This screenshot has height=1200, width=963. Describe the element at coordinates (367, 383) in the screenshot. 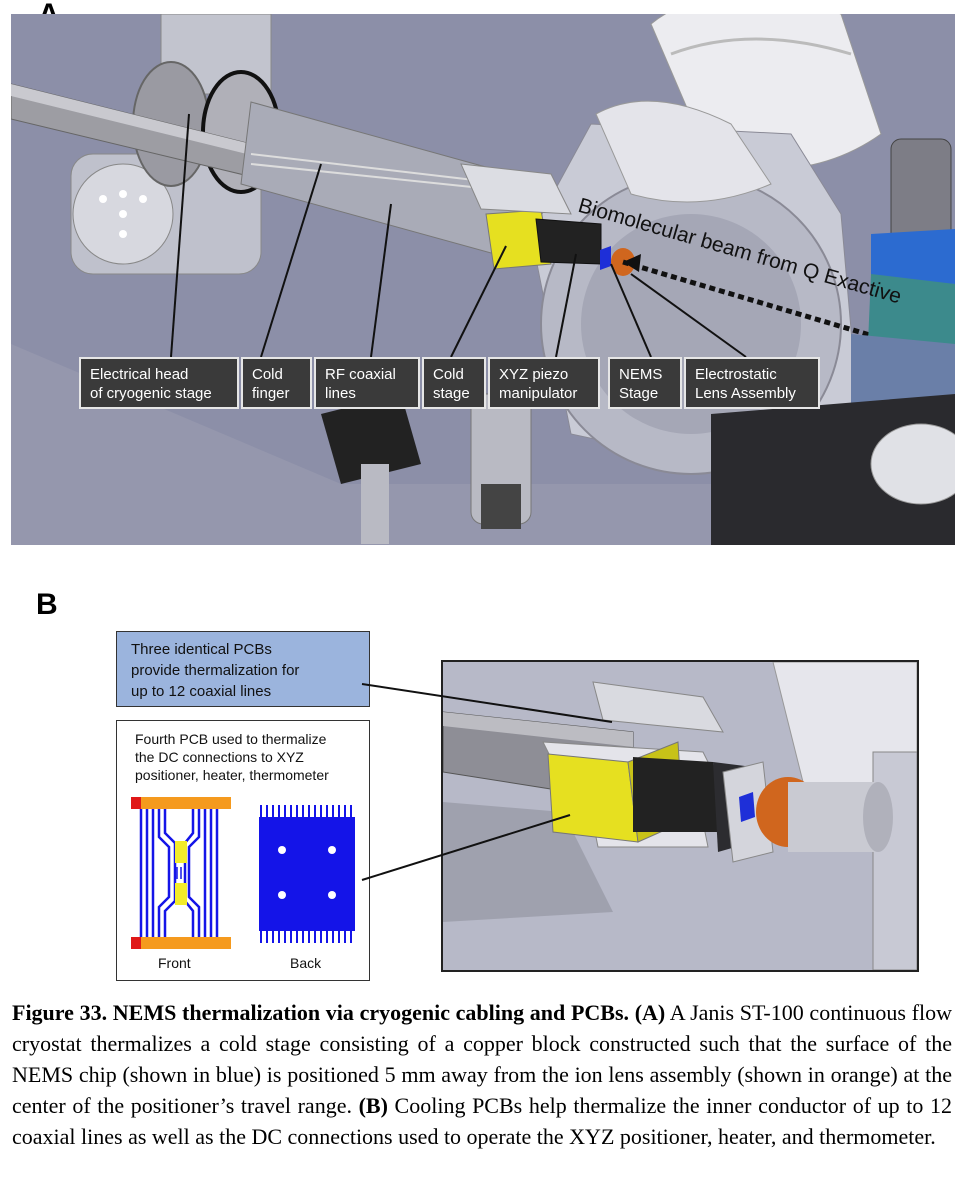

I see `label-rf-coaxial: RF coaxial lines` at that location.